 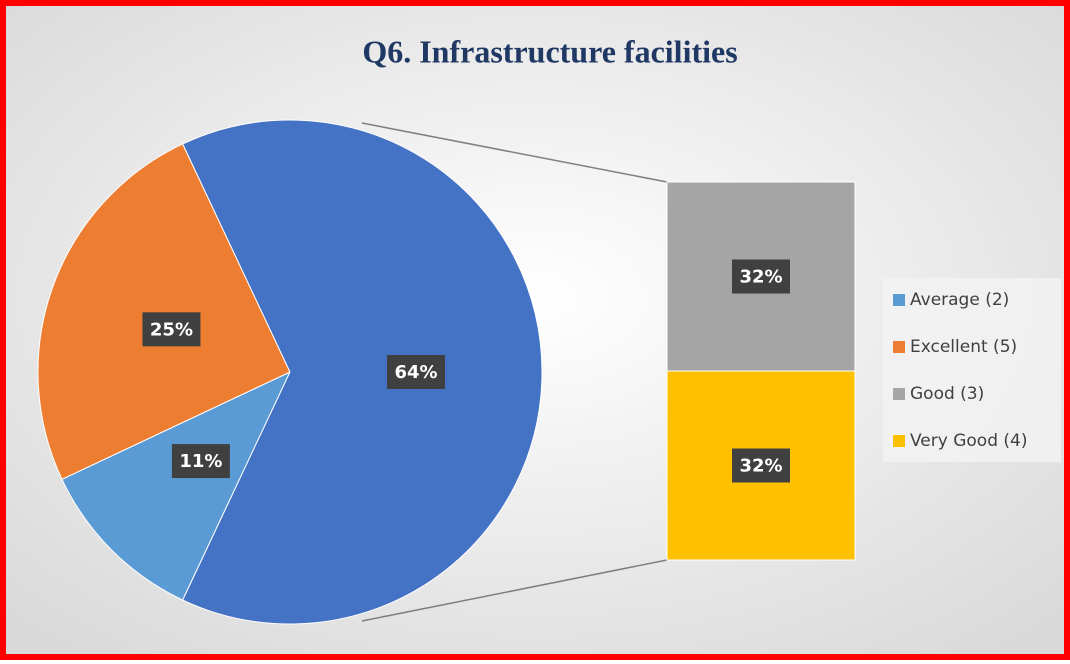 I want to click on legend-label: Very Good (4), so click(x=968, y=441).